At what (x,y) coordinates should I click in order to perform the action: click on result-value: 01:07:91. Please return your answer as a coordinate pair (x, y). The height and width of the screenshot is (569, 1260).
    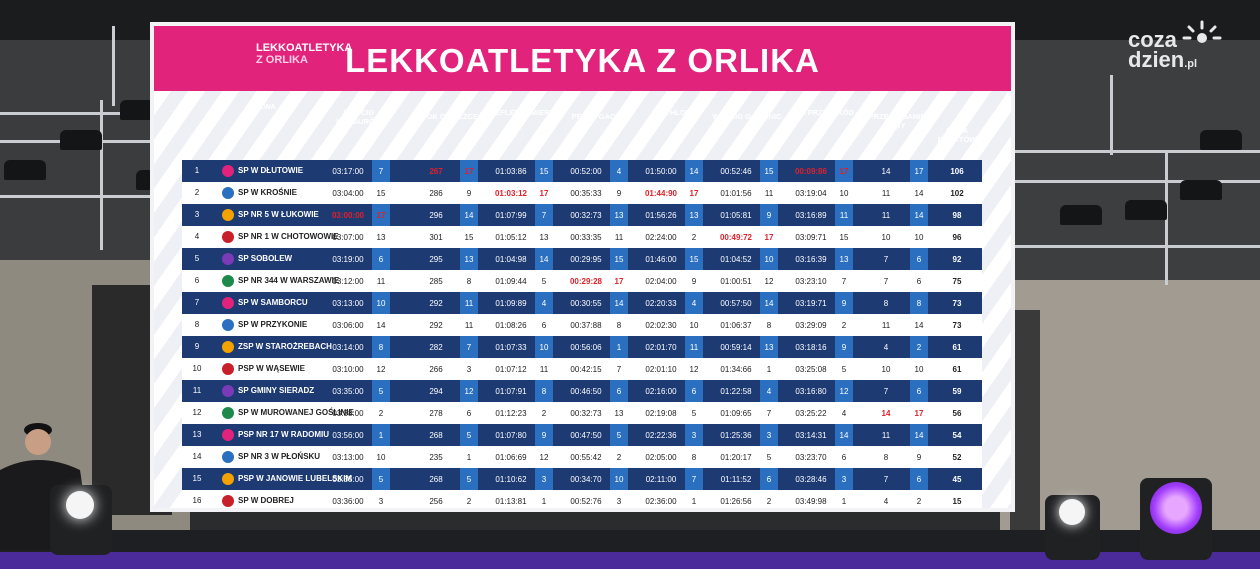
    Looking at the image, I should click on (511, 391).